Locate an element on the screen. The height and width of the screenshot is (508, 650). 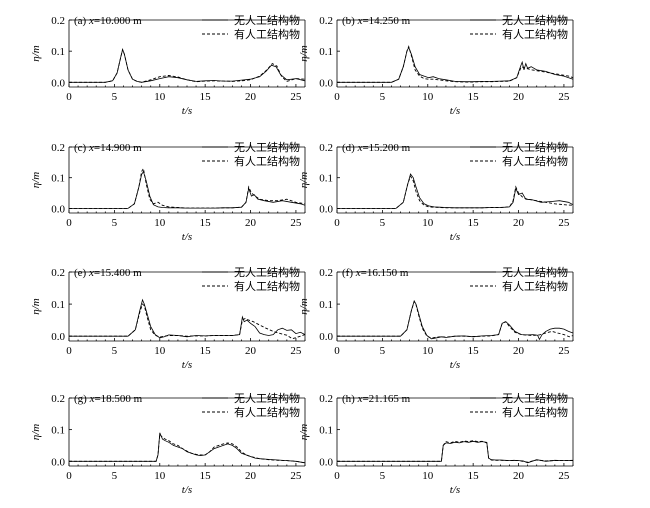
panel-title-prefix: (d) is located at coordinates (350, 148).